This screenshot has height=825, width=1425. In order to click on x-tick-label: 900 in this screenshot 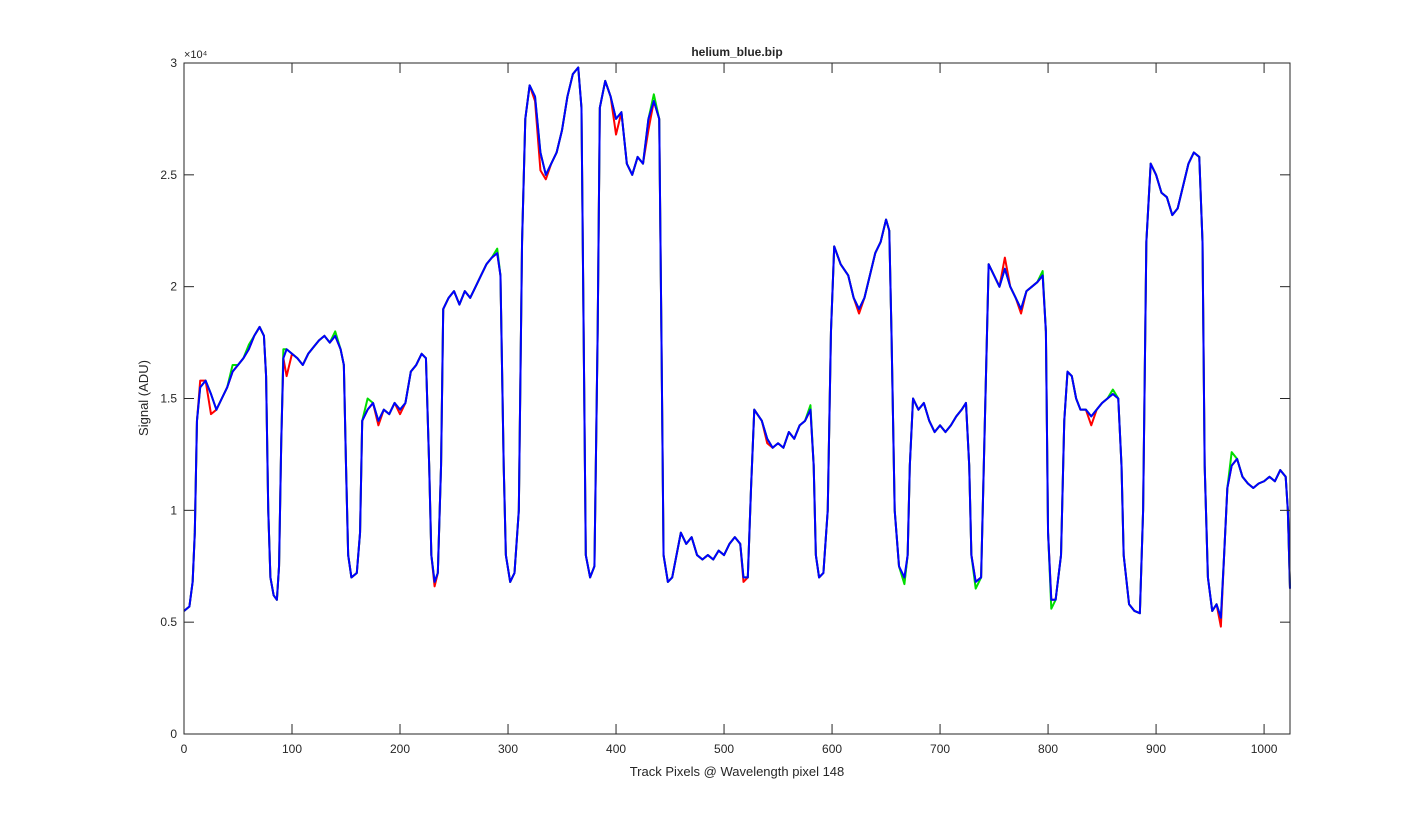, I will do `click(1156, 749)`.